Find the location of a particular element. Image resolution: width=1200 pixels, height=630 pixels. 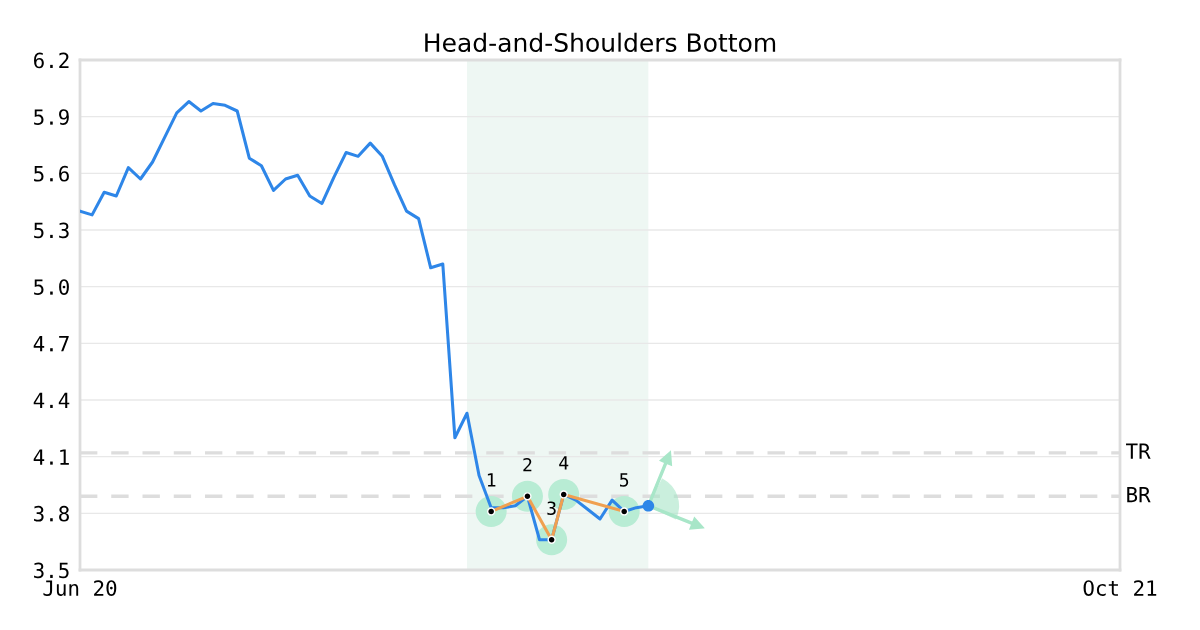

ref-line-label: TR is located at coordinates (1138, 451).